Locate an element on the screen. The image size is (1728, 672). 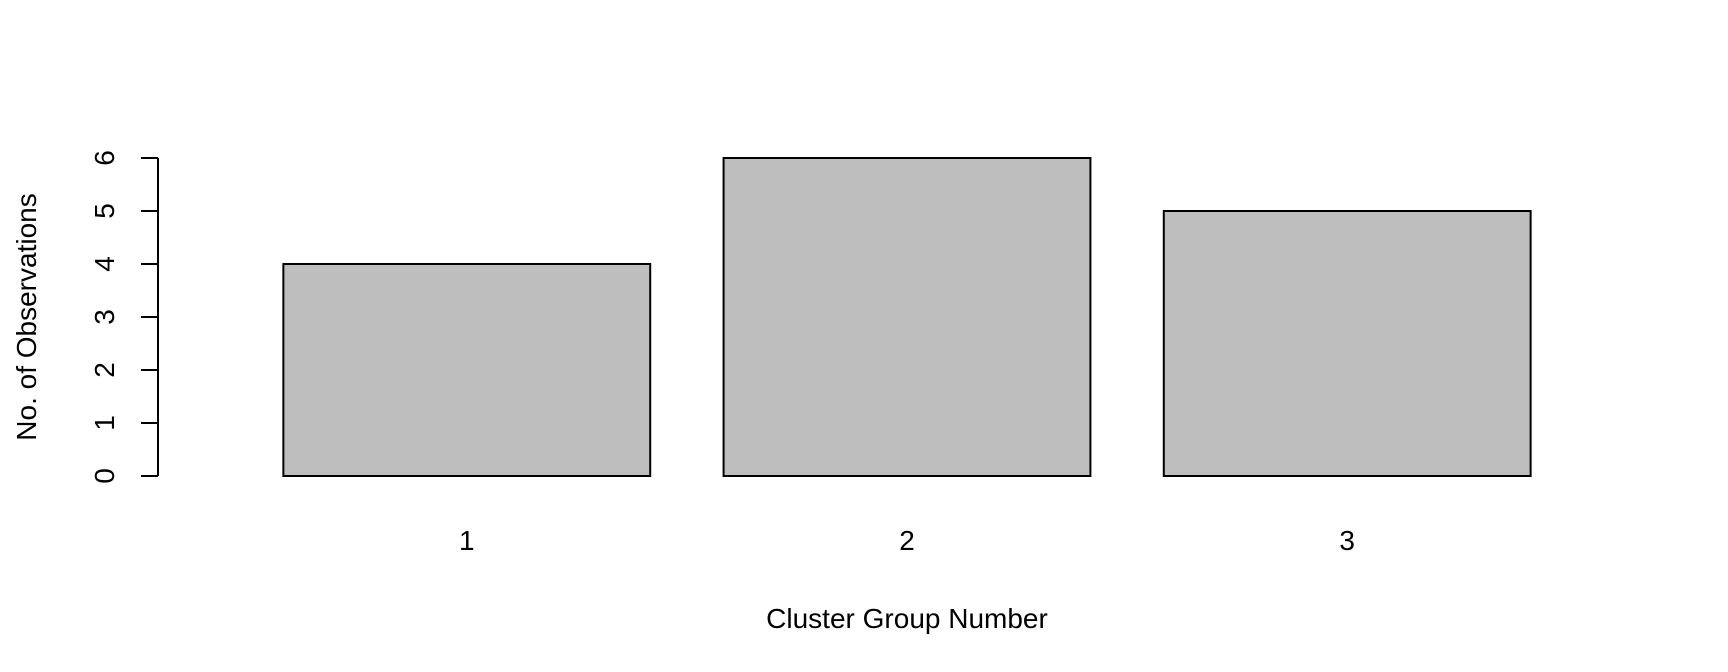
y-axis: 0 1 2 3 4 5 6 is located at coordinates (124, 317).